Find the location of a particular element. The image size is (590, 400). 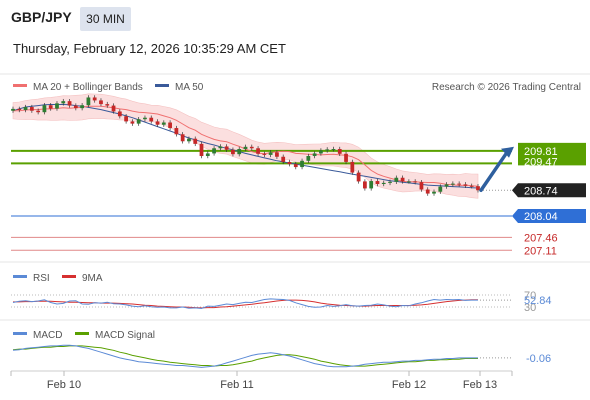

level-tag-207.46: 207.46 is located at coordinates (541, 238).